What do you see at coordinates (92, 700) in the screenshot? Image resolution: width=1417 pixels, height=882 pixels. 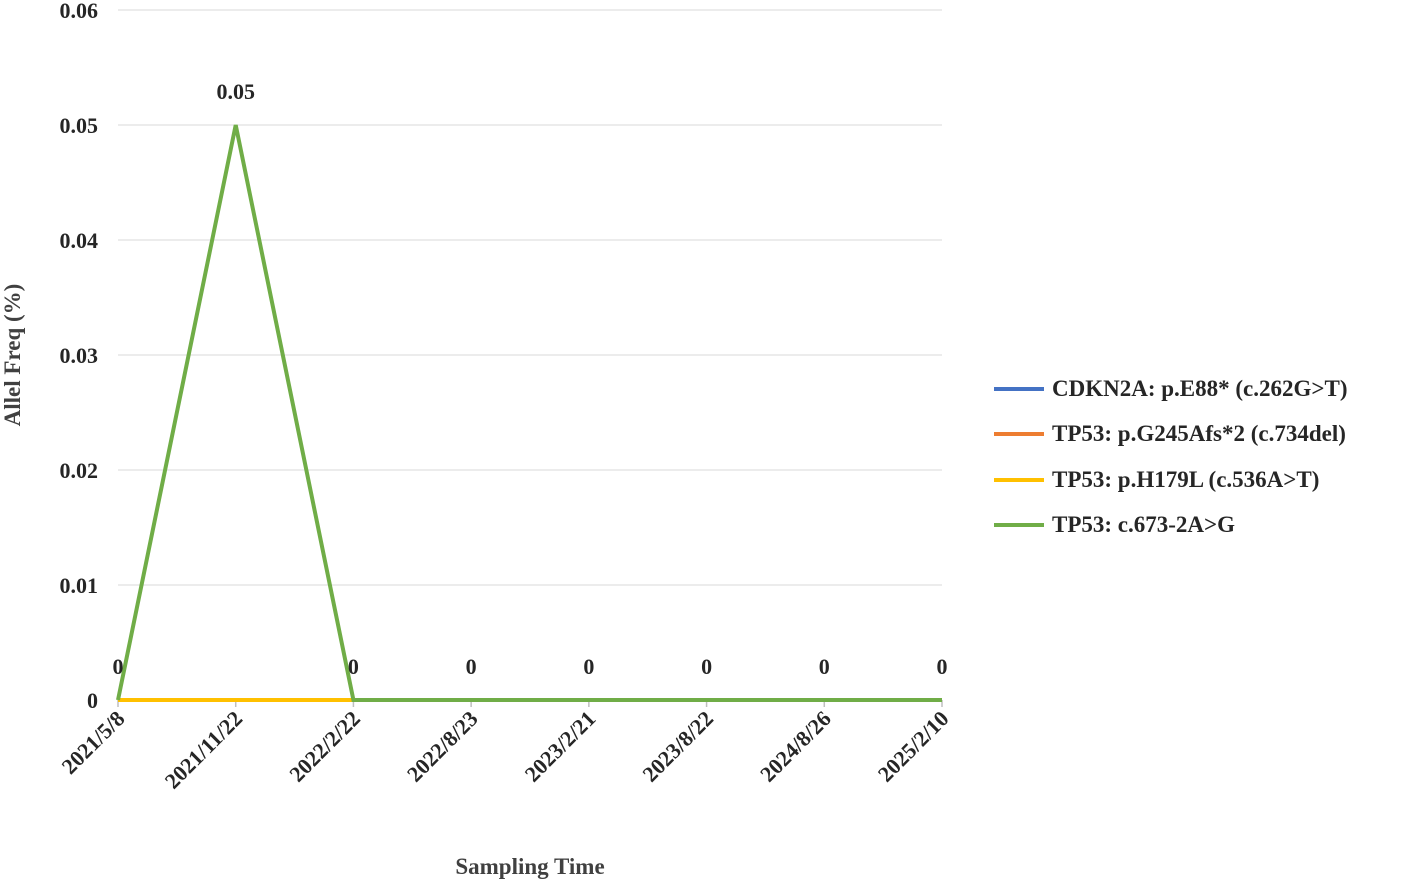 I see `y-tick-label: 0` at bounding box center [92, 700].